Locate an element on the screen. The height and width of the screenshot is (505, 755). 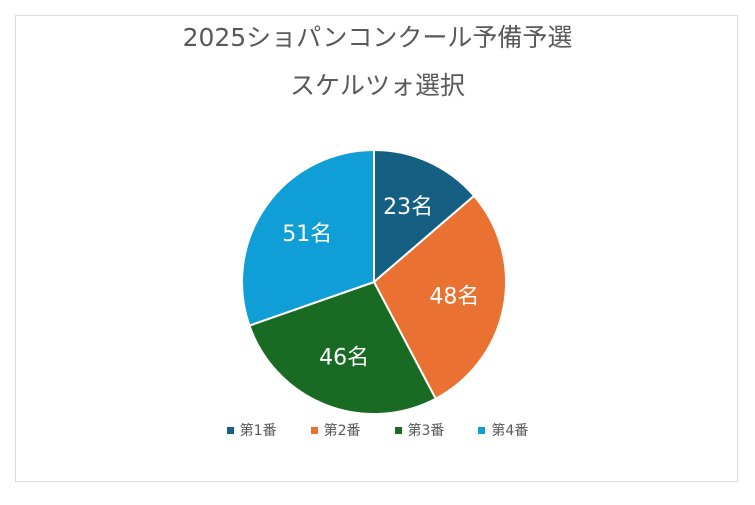
data-label-1: 23名 is located at coordinates (408, 207).